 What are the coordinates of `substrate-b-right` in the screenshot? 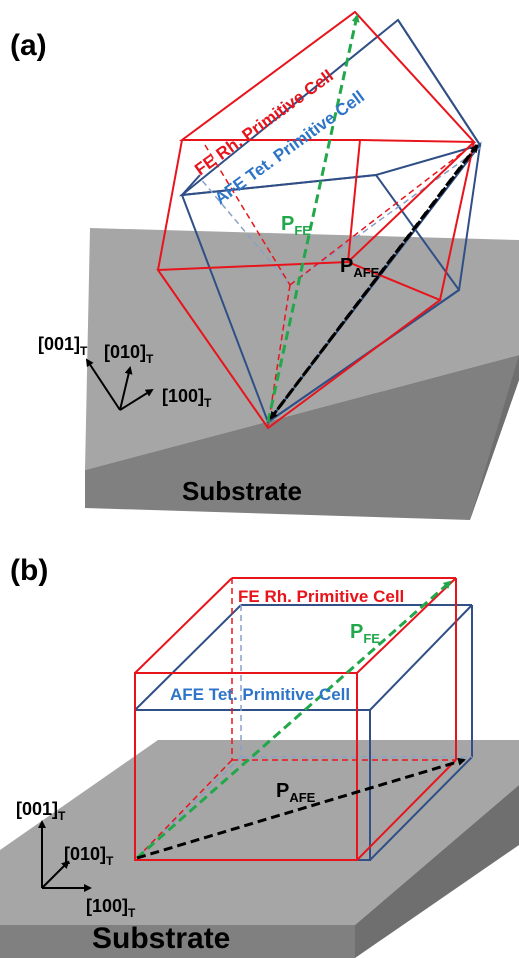 It's located at (437, 871).